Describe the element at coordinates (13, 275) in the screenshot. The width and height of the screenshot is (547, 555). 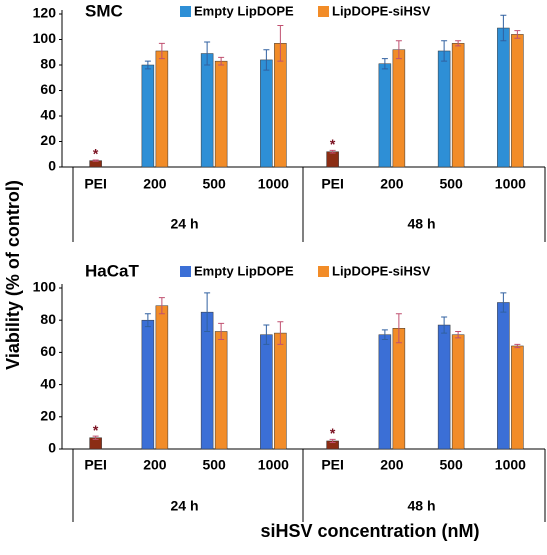
I see `y-axis-label: Viability (% of control)` at that location.